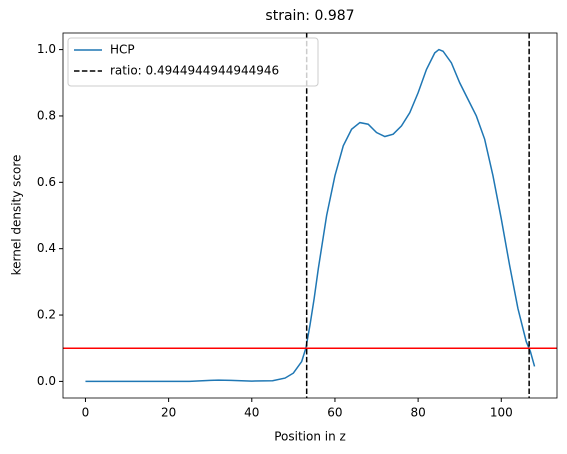 The image size is (567, 454). Describe the element at coordinates (309, 16) in the screenshot. I see `chart-title: strain: 0.987` at that location.